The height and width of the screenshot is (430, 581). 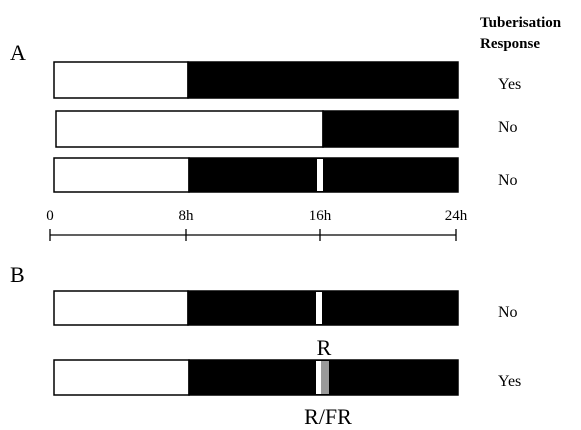 I want to click on tick-label-16h: 16h, so click(x=320, y=216).